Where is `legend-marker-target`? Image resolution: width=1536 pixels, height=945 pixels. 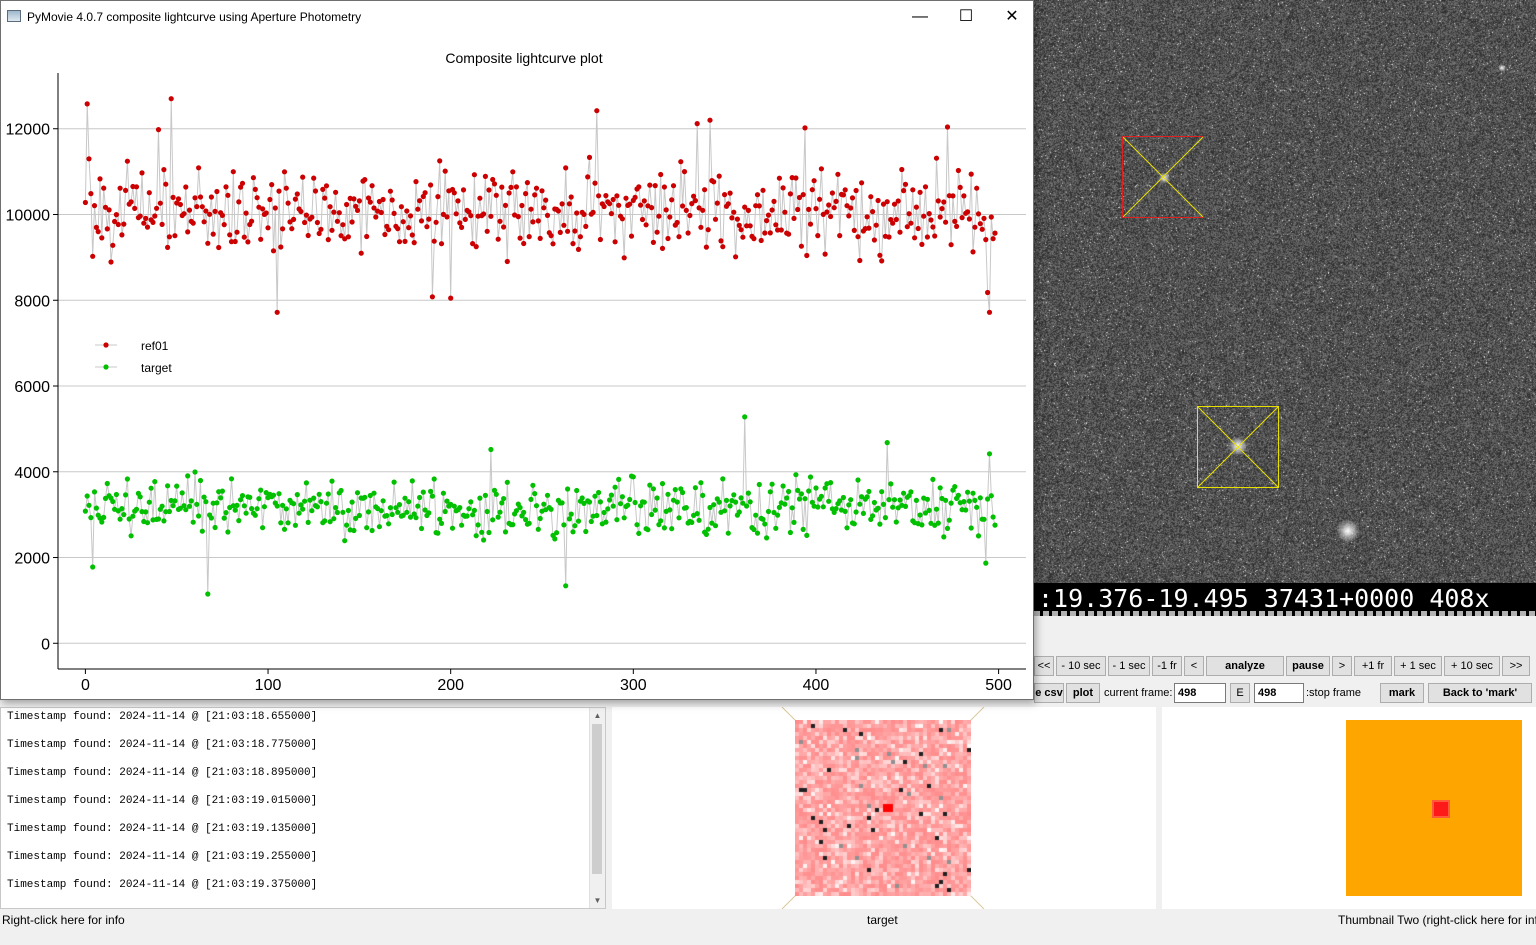
legend-marker-target is located at coordinates (106, 367).